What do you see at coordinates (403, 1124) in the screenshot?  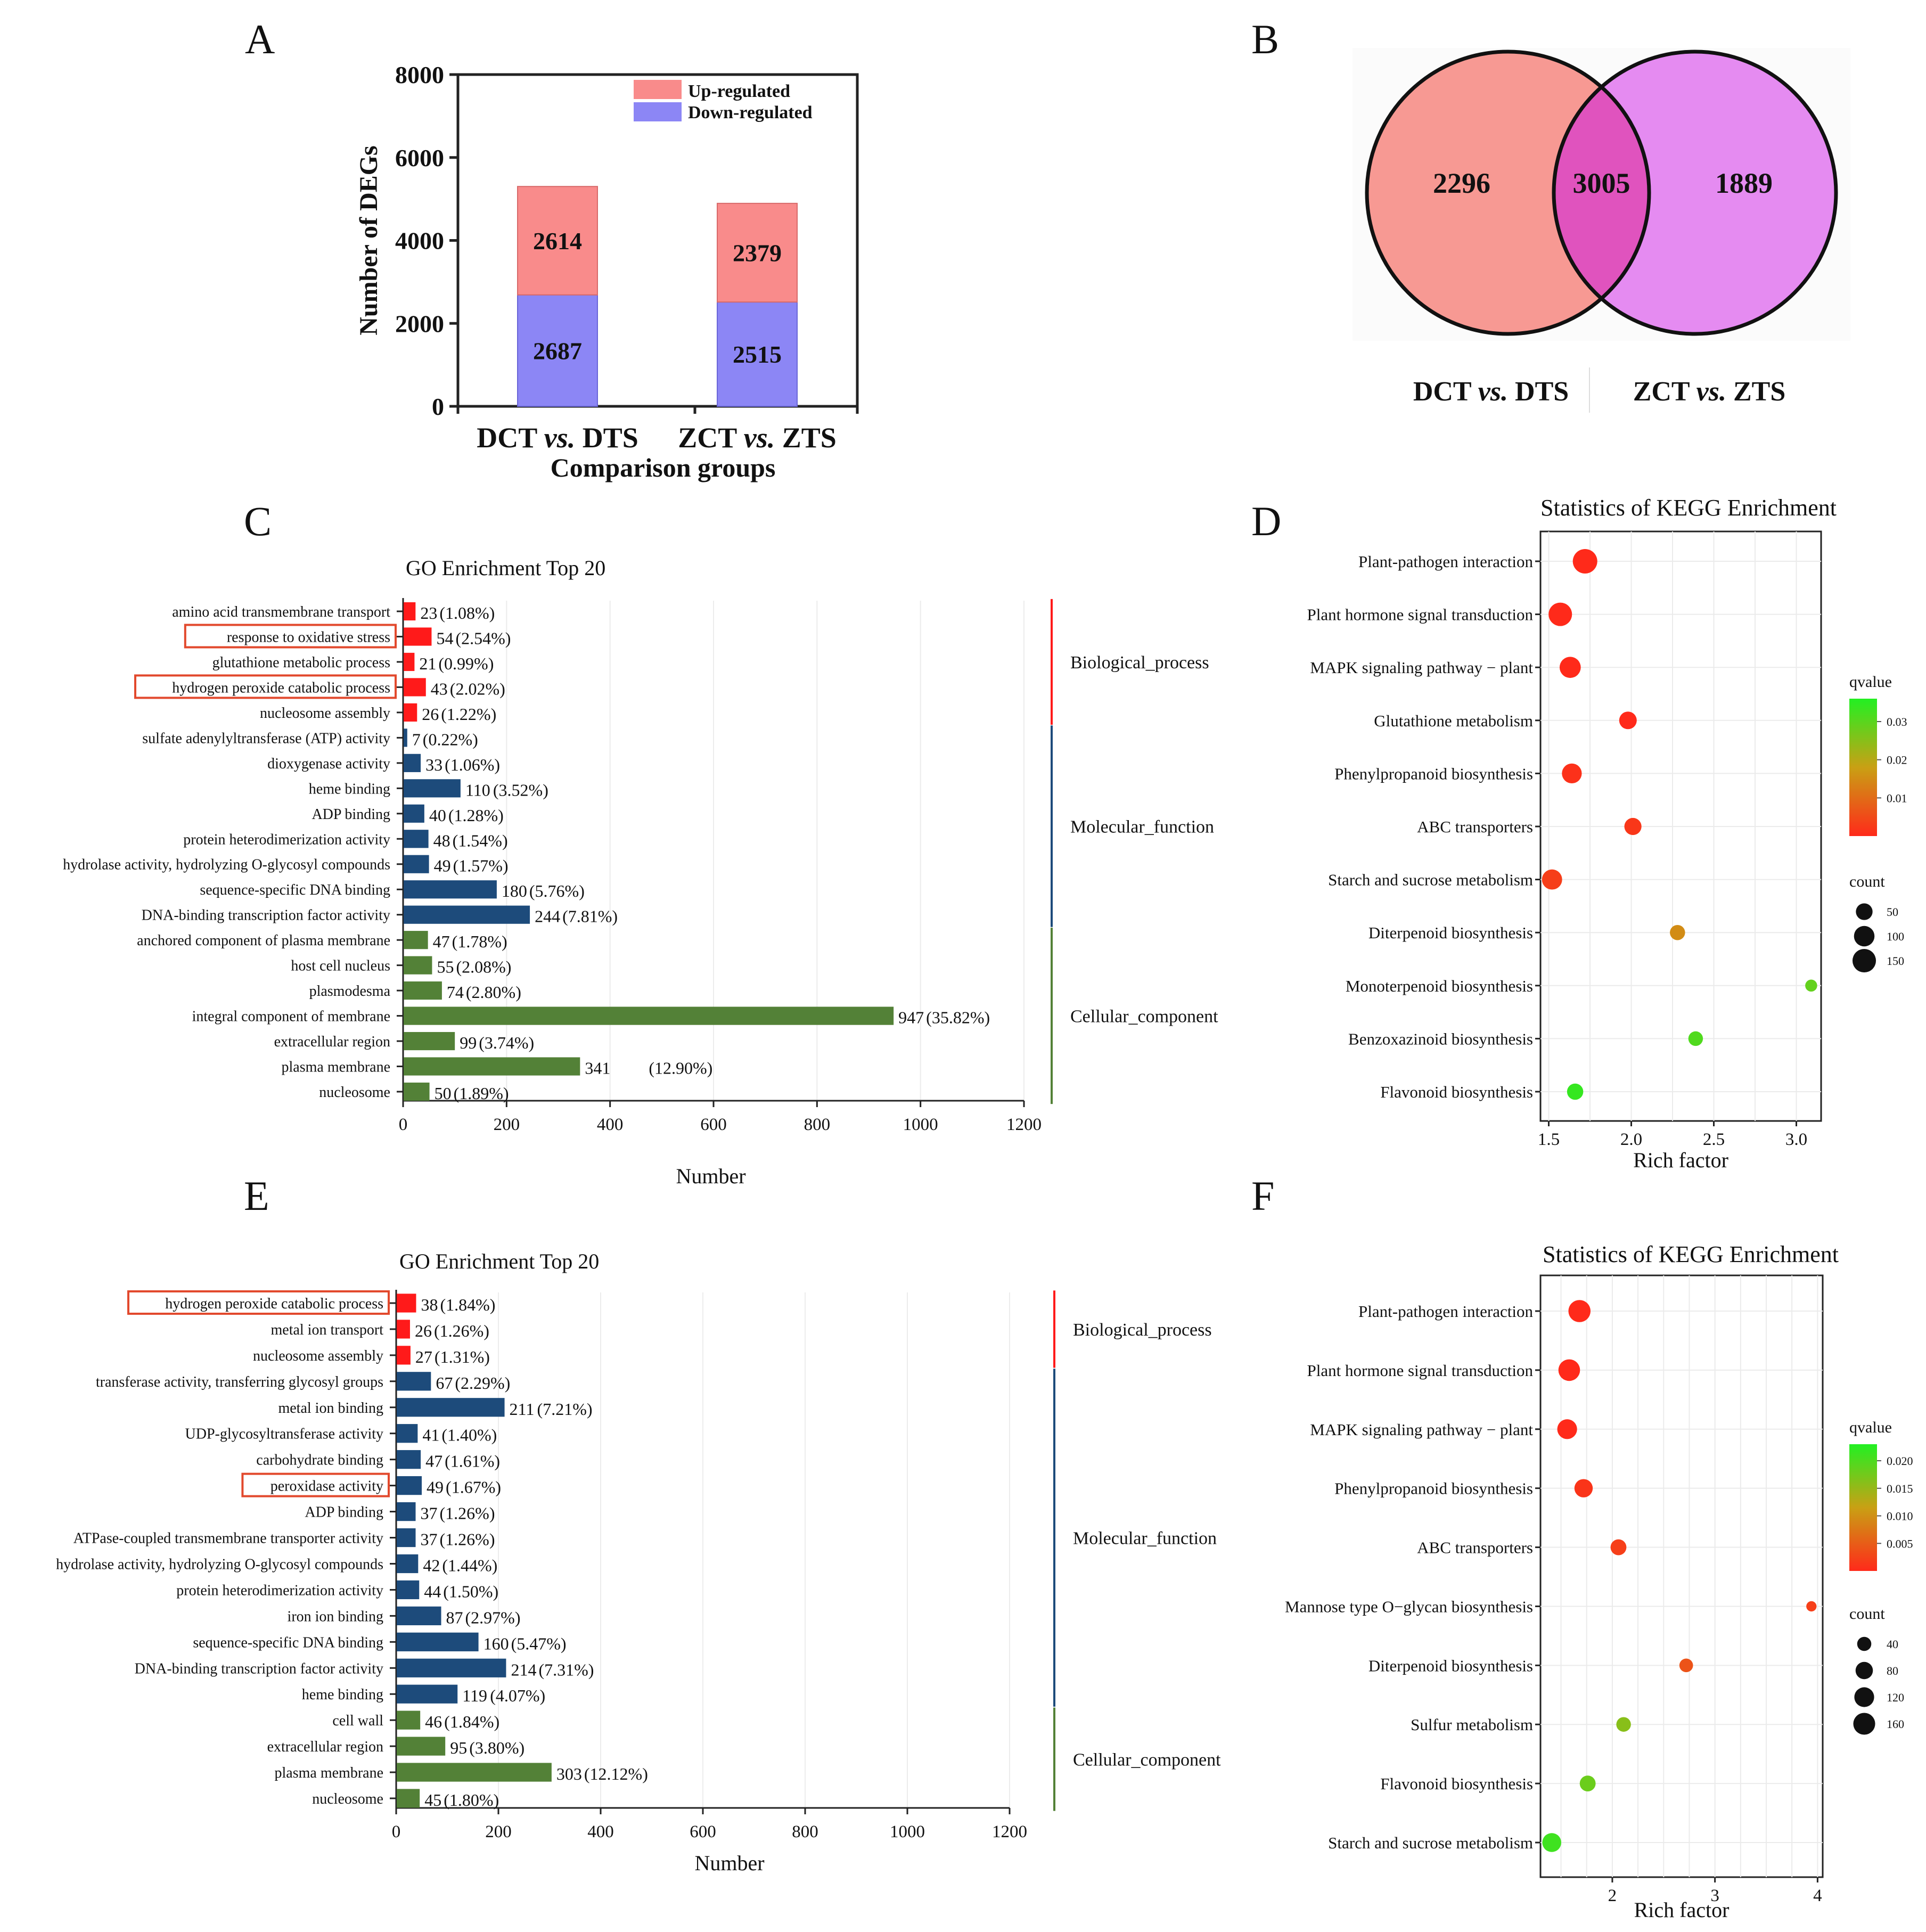 I see `x-tick-label: 0` at bounding box center [403, 1124].